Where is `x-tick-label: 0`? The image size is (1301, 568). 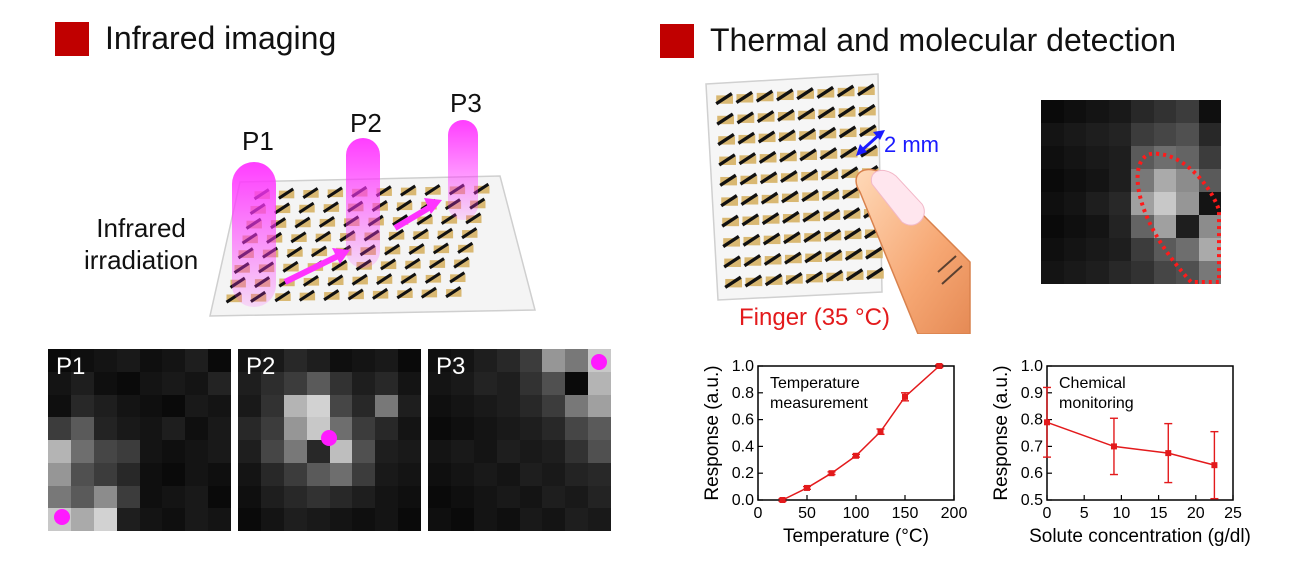 x-tick-label: 0 is located at coordinates (1047, 513).